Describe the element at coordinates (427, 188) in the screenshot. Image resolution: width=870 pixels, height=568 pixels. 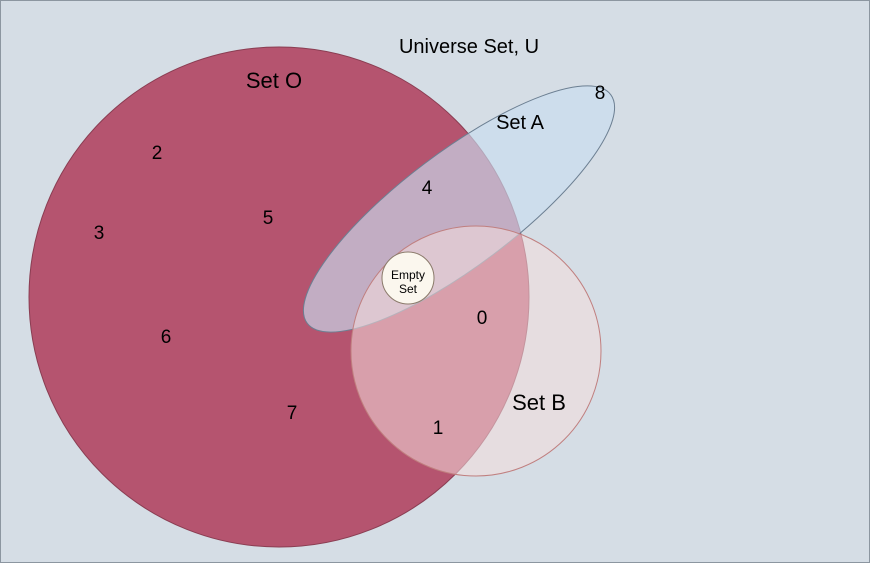
I see `element-4: 4` at that location.